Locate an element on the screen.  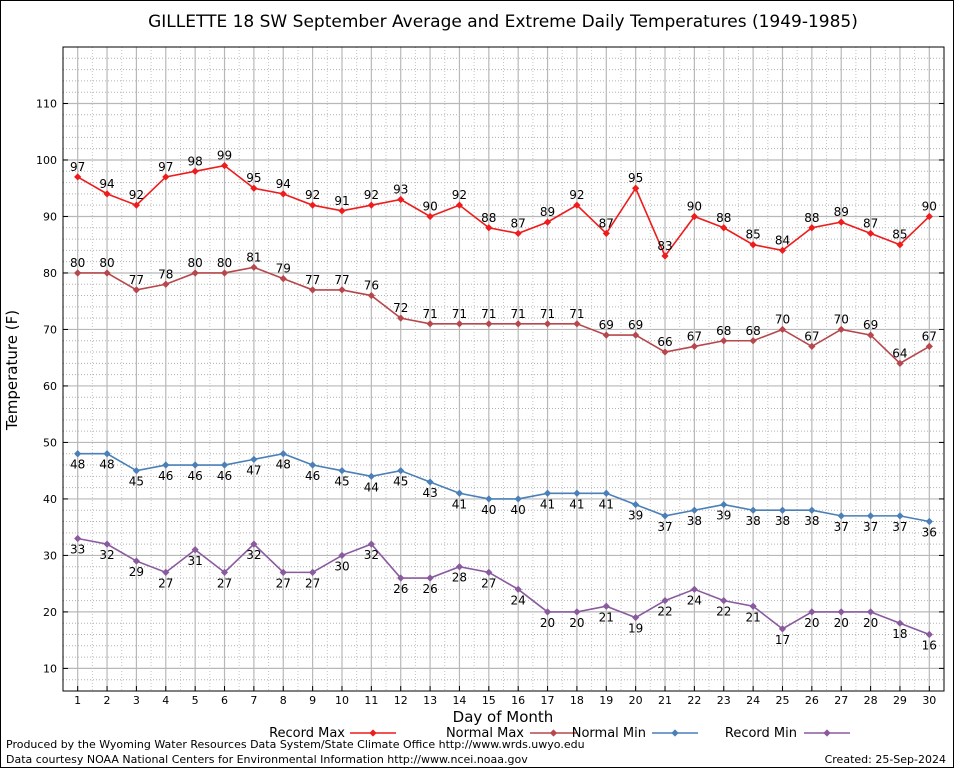
record-min-data-label: 17 is located at coordinates (782, 640).